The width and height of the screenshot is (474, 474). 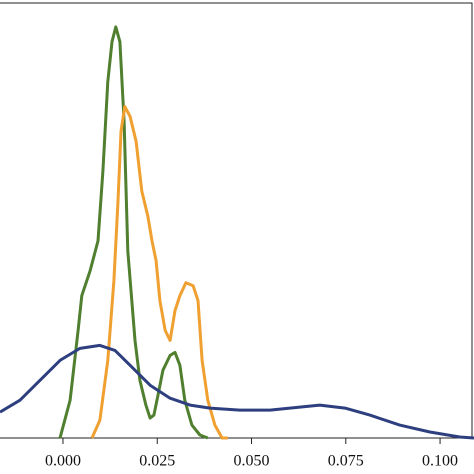 What do you see at coordinates (440, 461) in the screenshot?
I see `x-tick-label: 0.100` at bounding box center [440, 461].